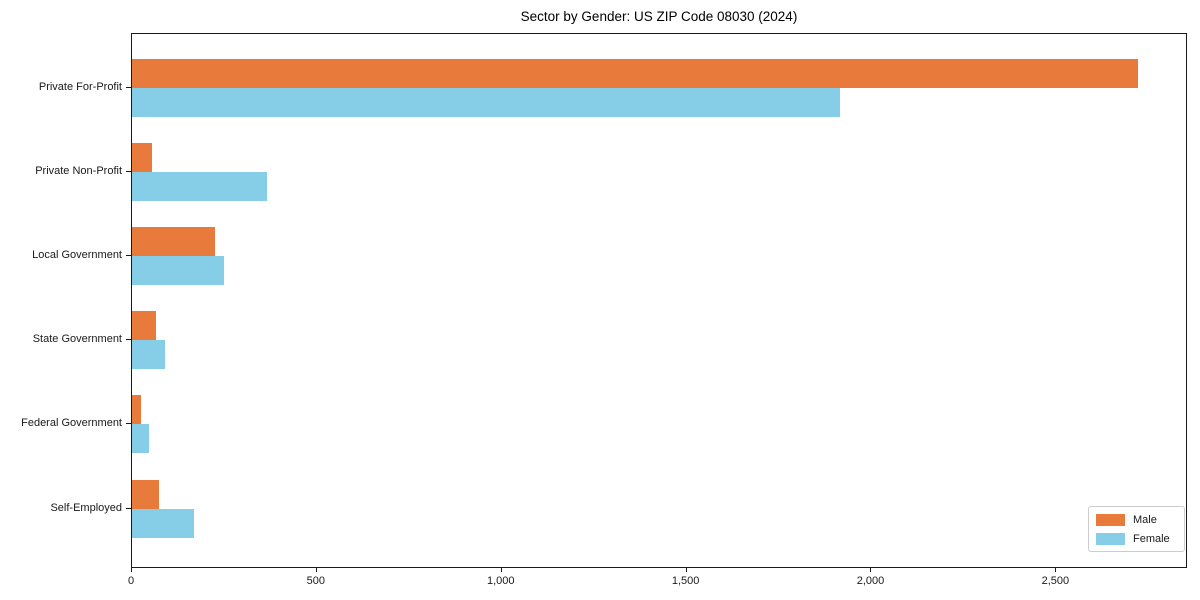  I want to click on bar-male-federal-government, so click(137, 410).